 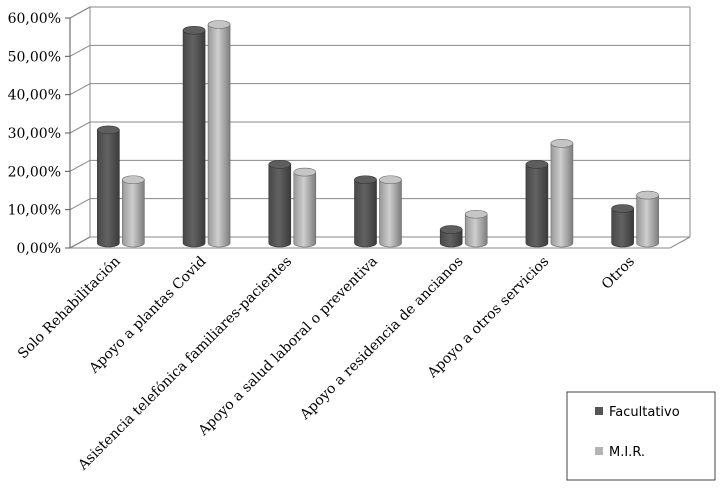 What do you see at coordinates (34, 134) in the screenshot?
I see `y-tick-label: 30,00%` at bounding box center [34, 134].